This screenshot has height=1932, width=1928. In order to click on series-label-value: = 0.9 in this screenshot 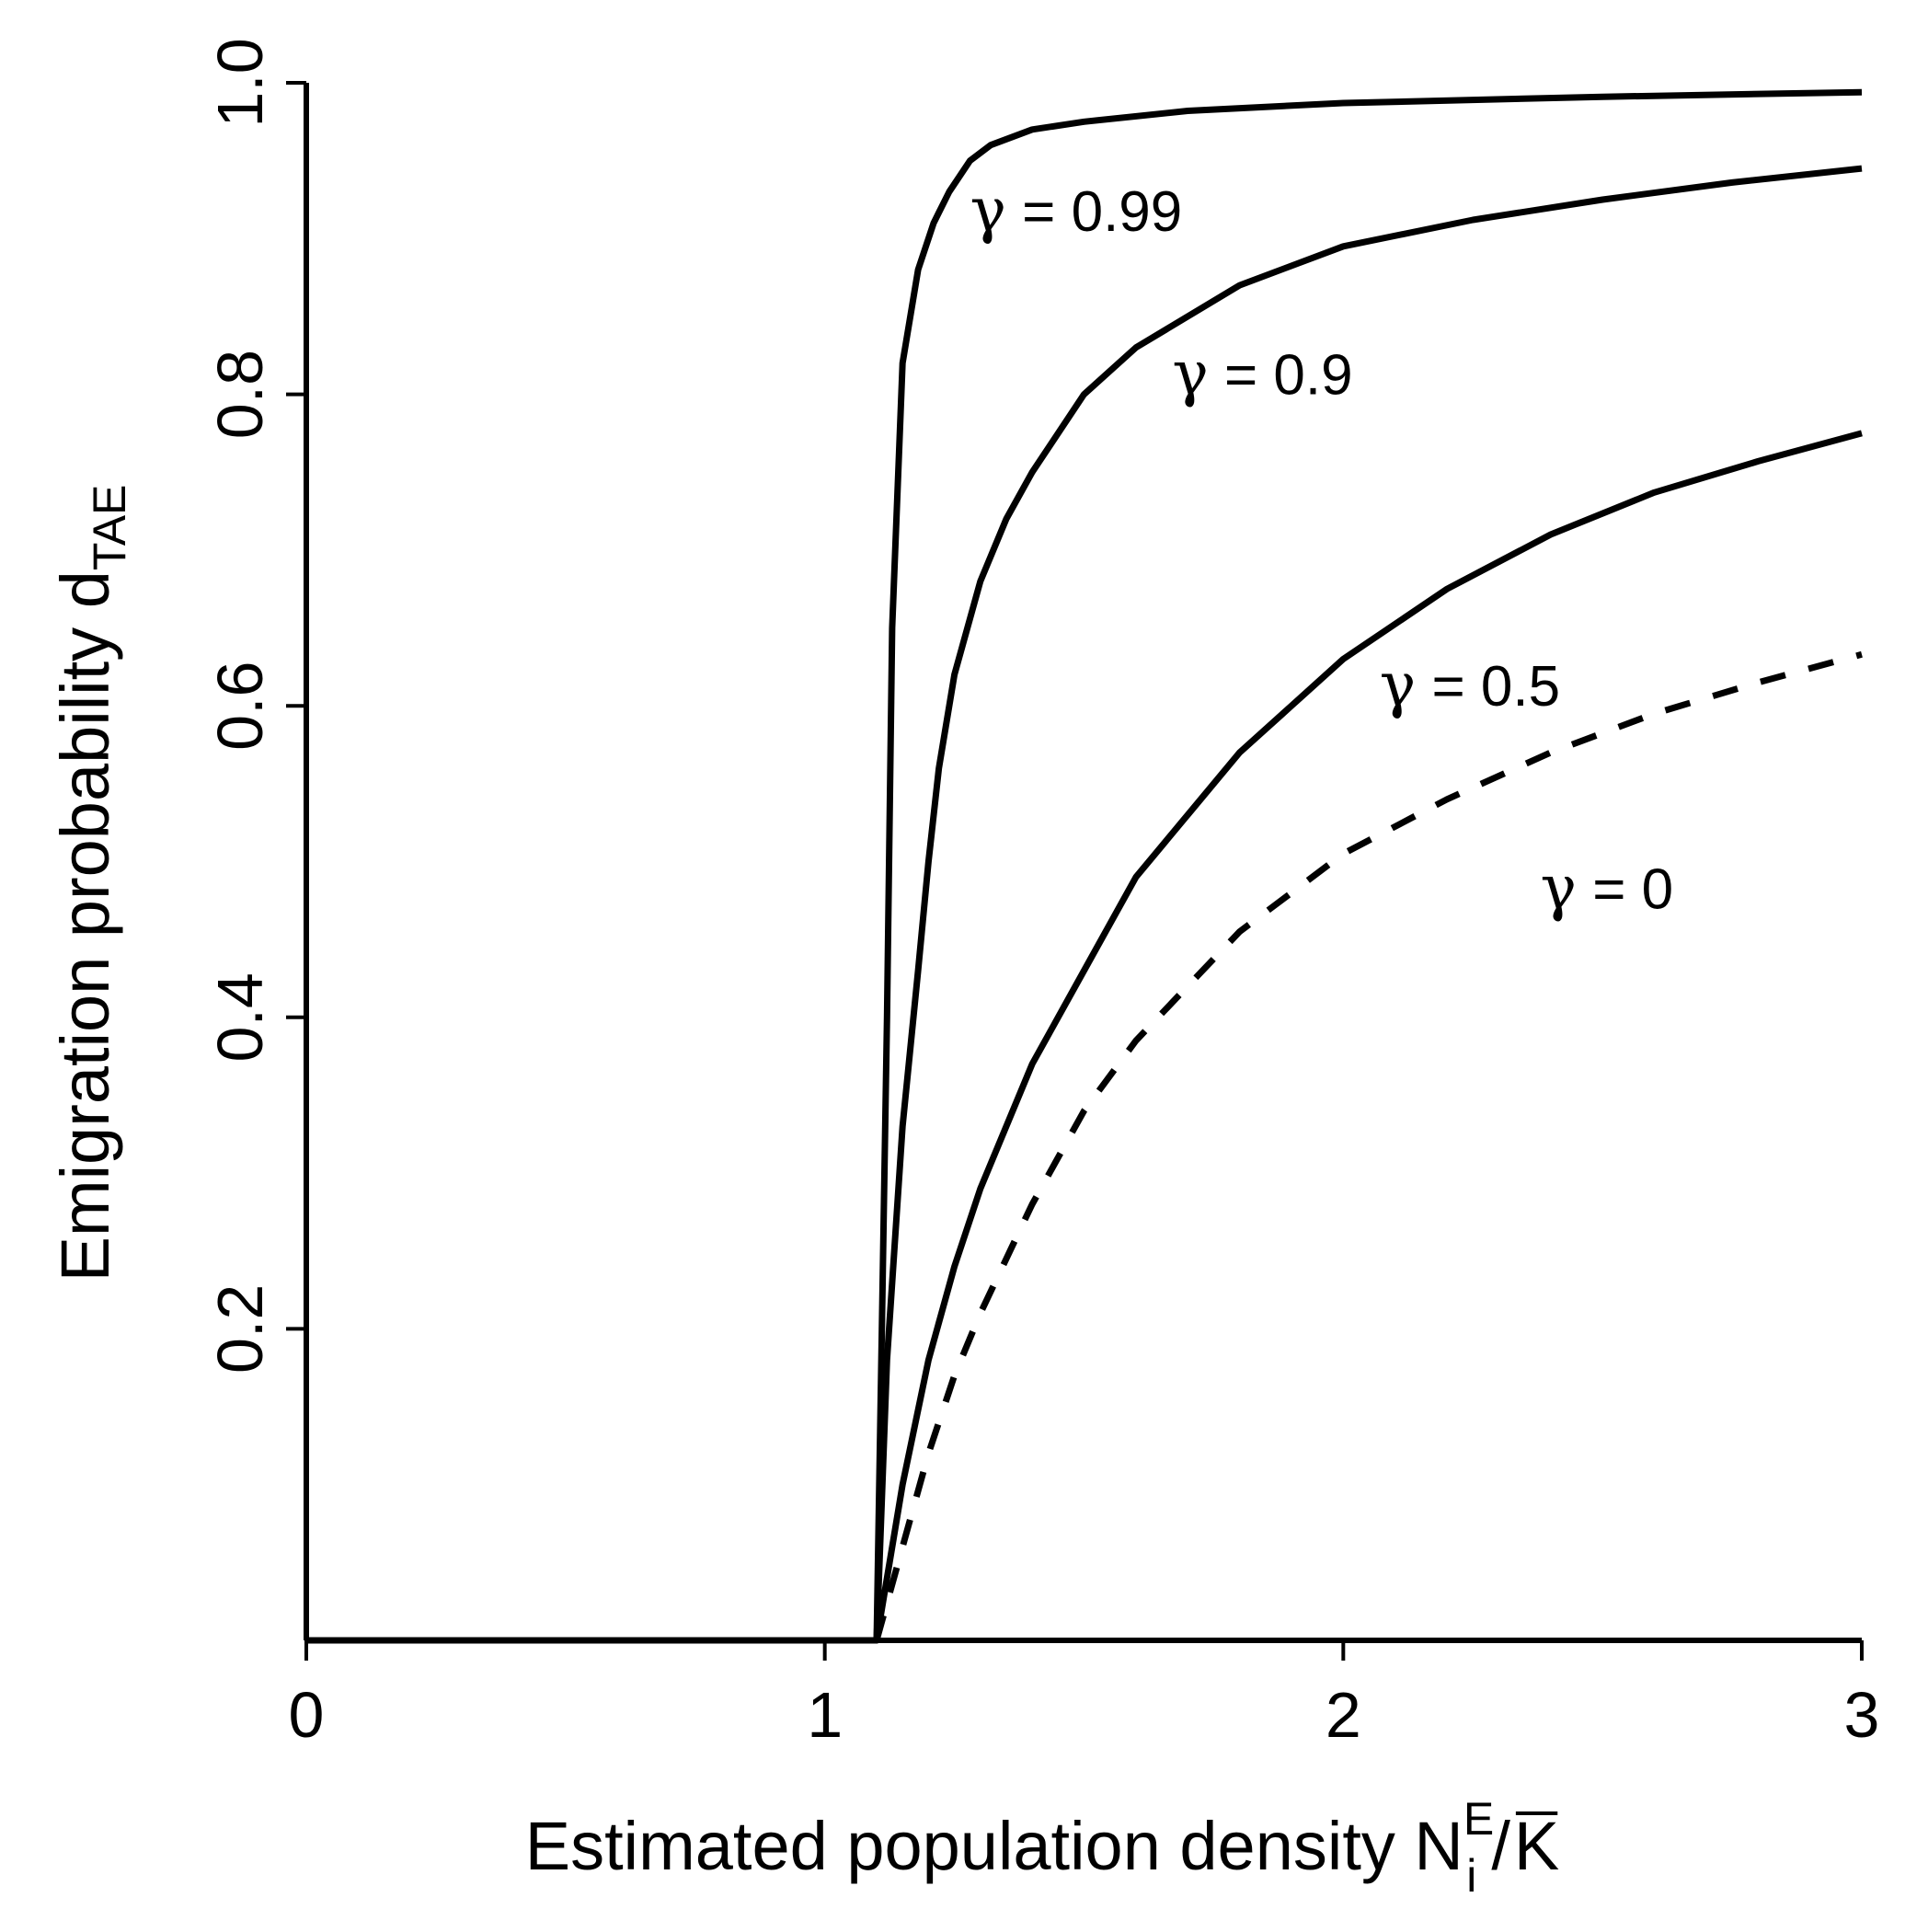, I will do `click(1281, 376)`.